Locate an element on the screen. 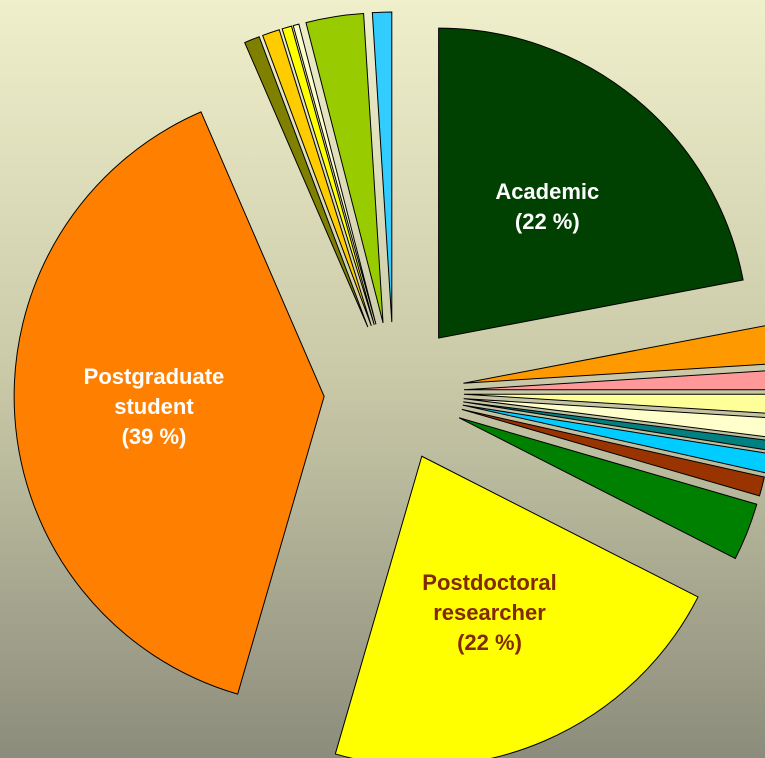 This screenshot has height=758, width=765. slice-label: Postdoctoral researcher (22 %) is located at coordinates (490, 613).